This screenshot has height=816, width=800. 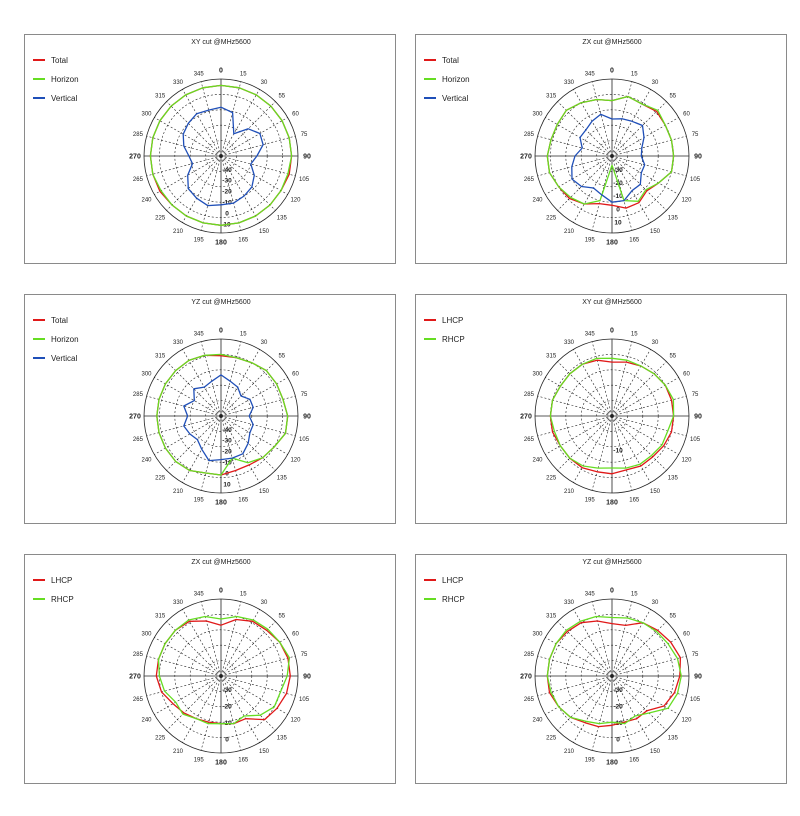 I want to click on legend-label: RHCP, so click(x=62, y=599).